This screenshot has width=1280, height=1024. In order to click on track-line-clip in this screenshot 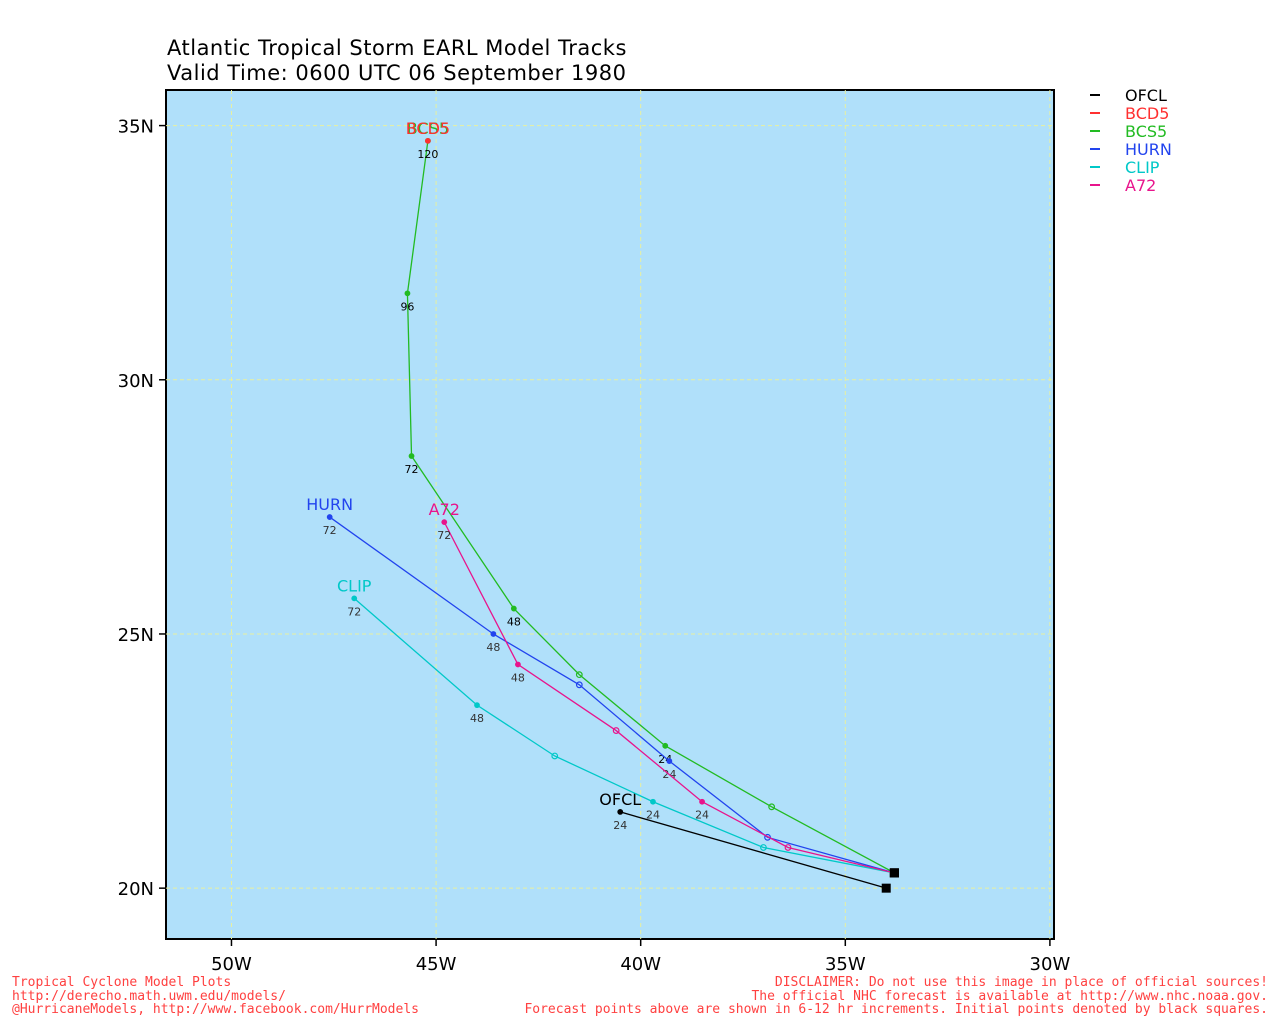, I will do `click(624, 735)`.